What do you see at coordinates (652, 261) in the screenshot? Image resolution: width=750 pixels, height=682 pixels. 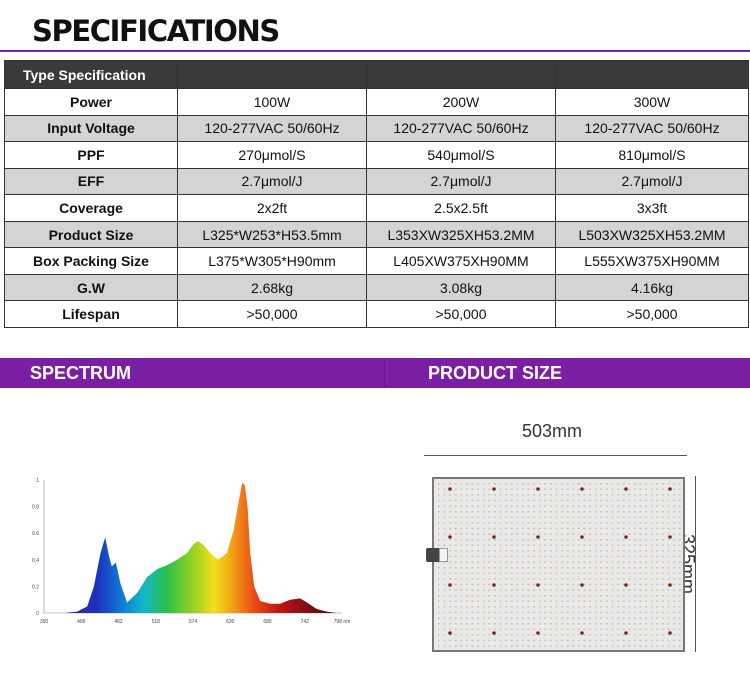 I see `table-cell: L555XW375XH90MM` at bounding box center [652, 261].